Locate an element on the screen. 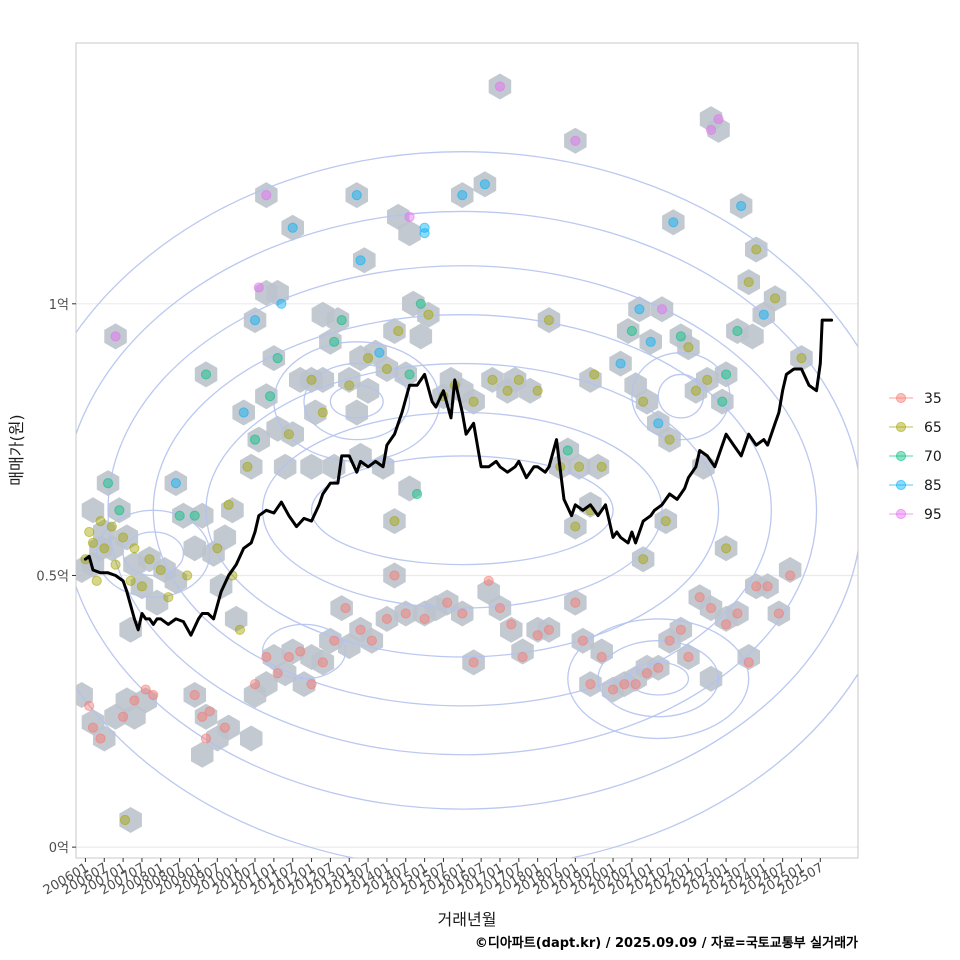 The image size is (960, 960). legend-label-35: 35 is located at coordinates (933, 399).